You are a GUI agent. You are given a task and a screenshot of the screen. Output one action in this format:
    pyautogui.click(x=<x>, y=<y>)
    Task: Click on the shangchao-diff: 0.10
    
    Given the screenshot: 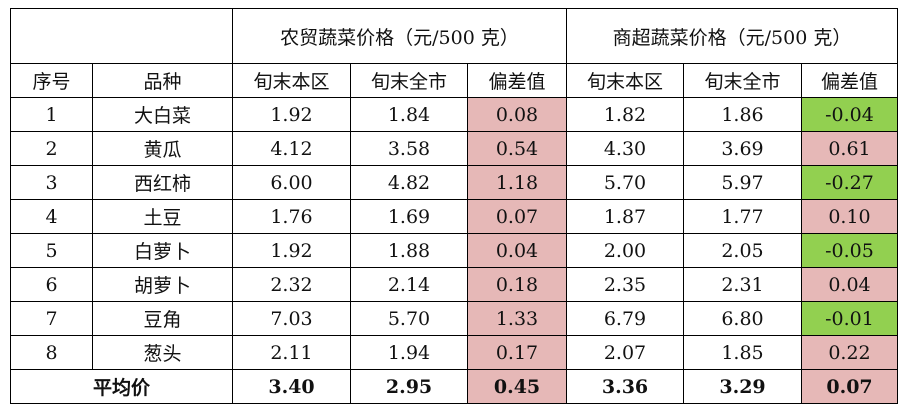 What is the action you would take?
    pyautogui.click(x=849, y=216)
    